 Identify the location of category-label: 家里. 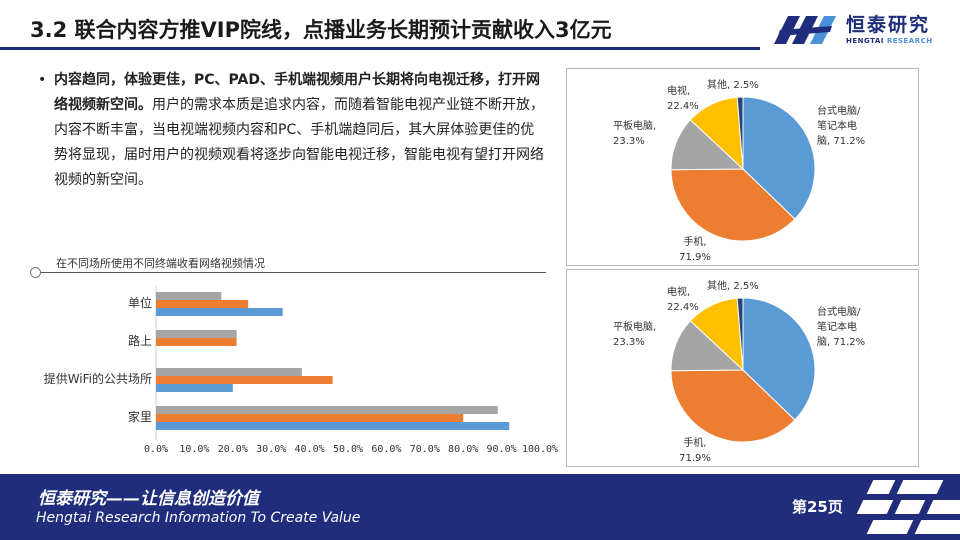
(140, 416).